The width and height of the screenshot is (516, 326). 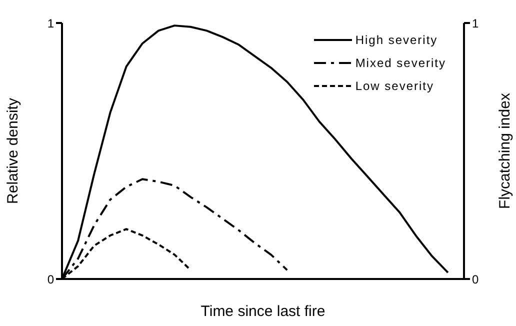 I want to click on y2-tick-label: 1, so click(x=475, y=23).